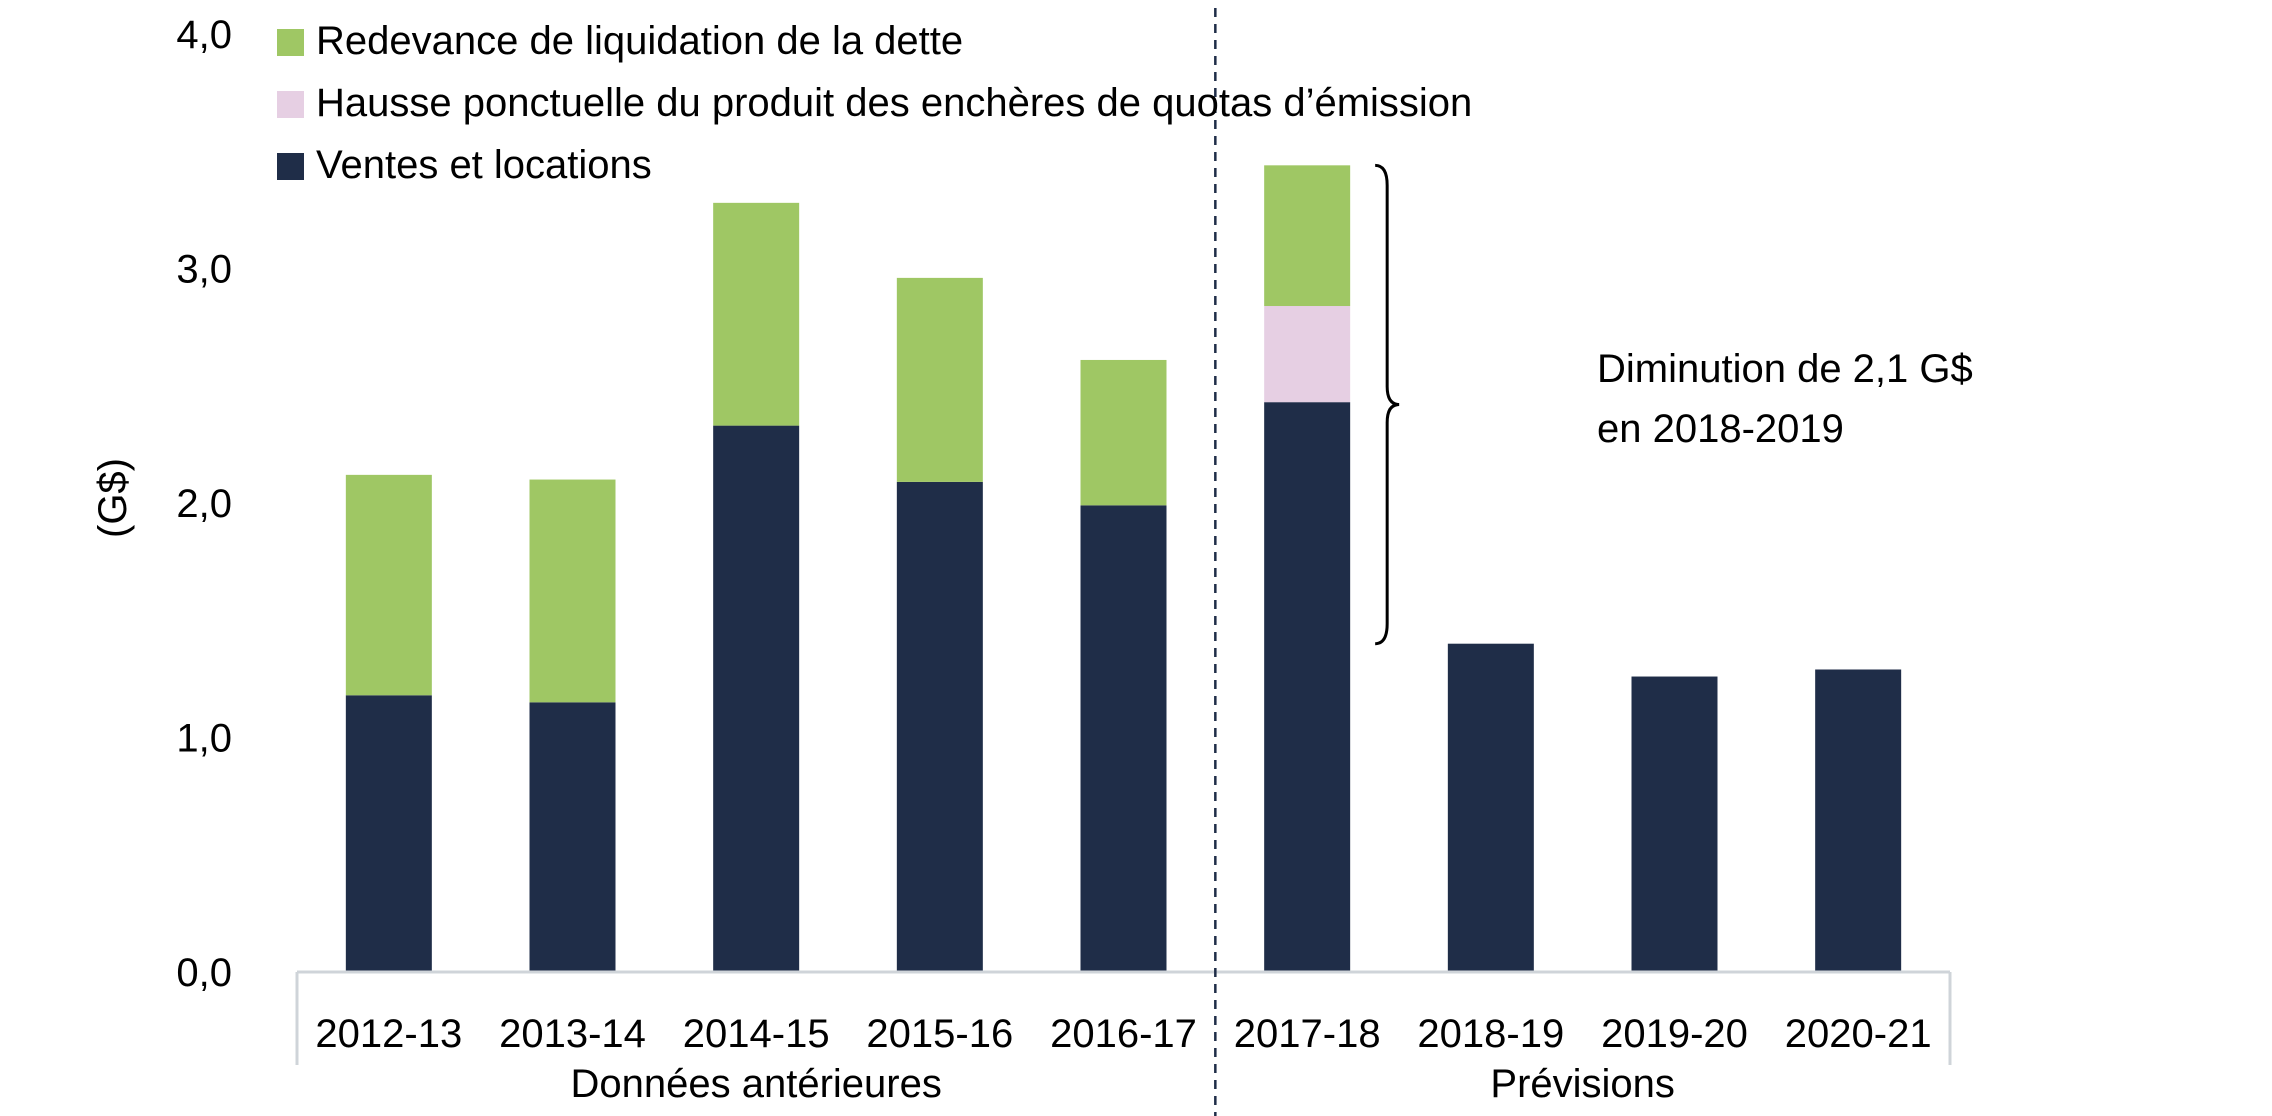 Image resolution: width=2272 pixels, height=1116 pixels. What do you see at coordinates (204, 270) in the screenshot?
I see `y-tick-label: 3,0` at bounding box center [204, 270].